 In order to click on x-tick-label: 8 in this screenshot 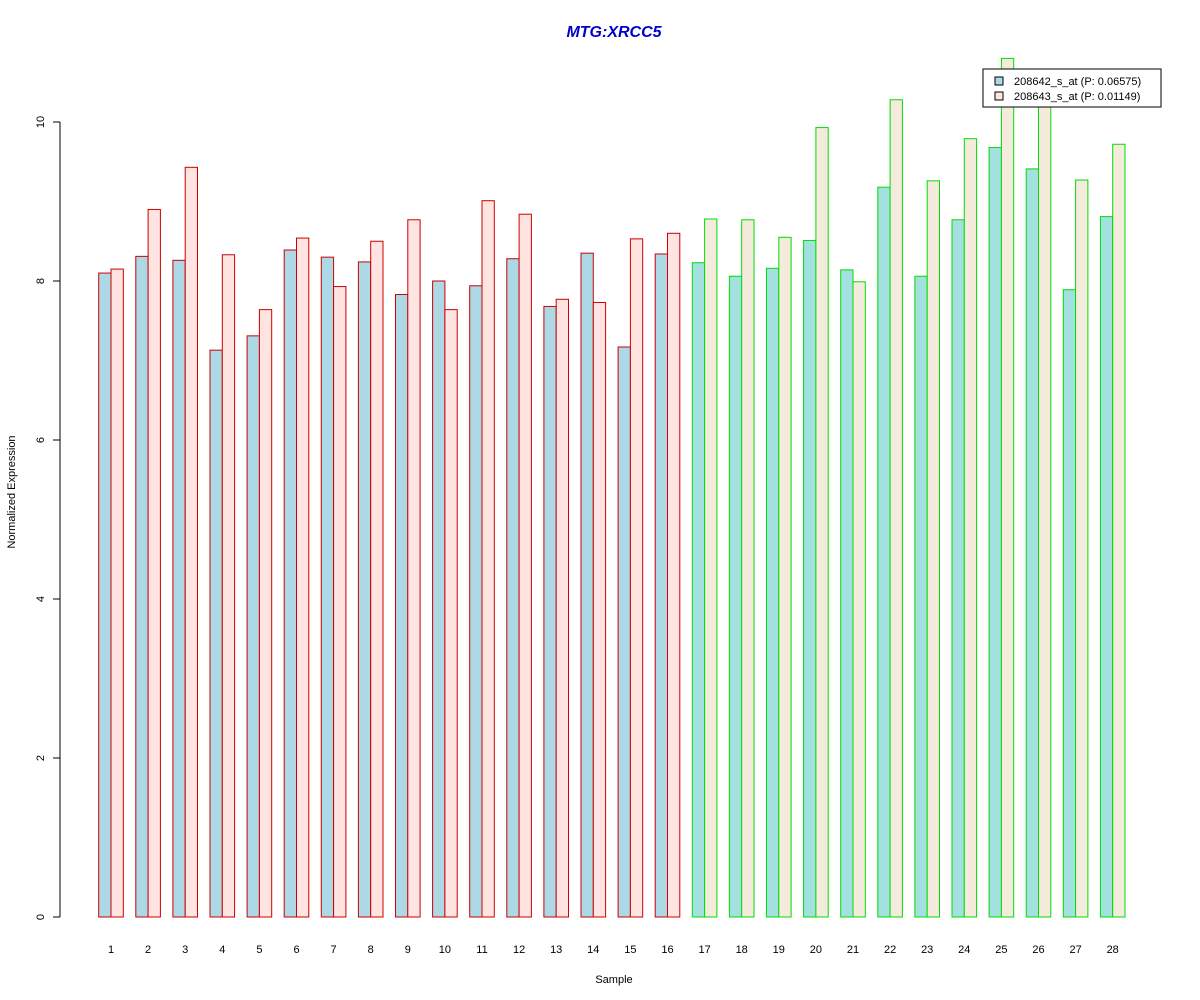, I will do `click(371, 950)`.